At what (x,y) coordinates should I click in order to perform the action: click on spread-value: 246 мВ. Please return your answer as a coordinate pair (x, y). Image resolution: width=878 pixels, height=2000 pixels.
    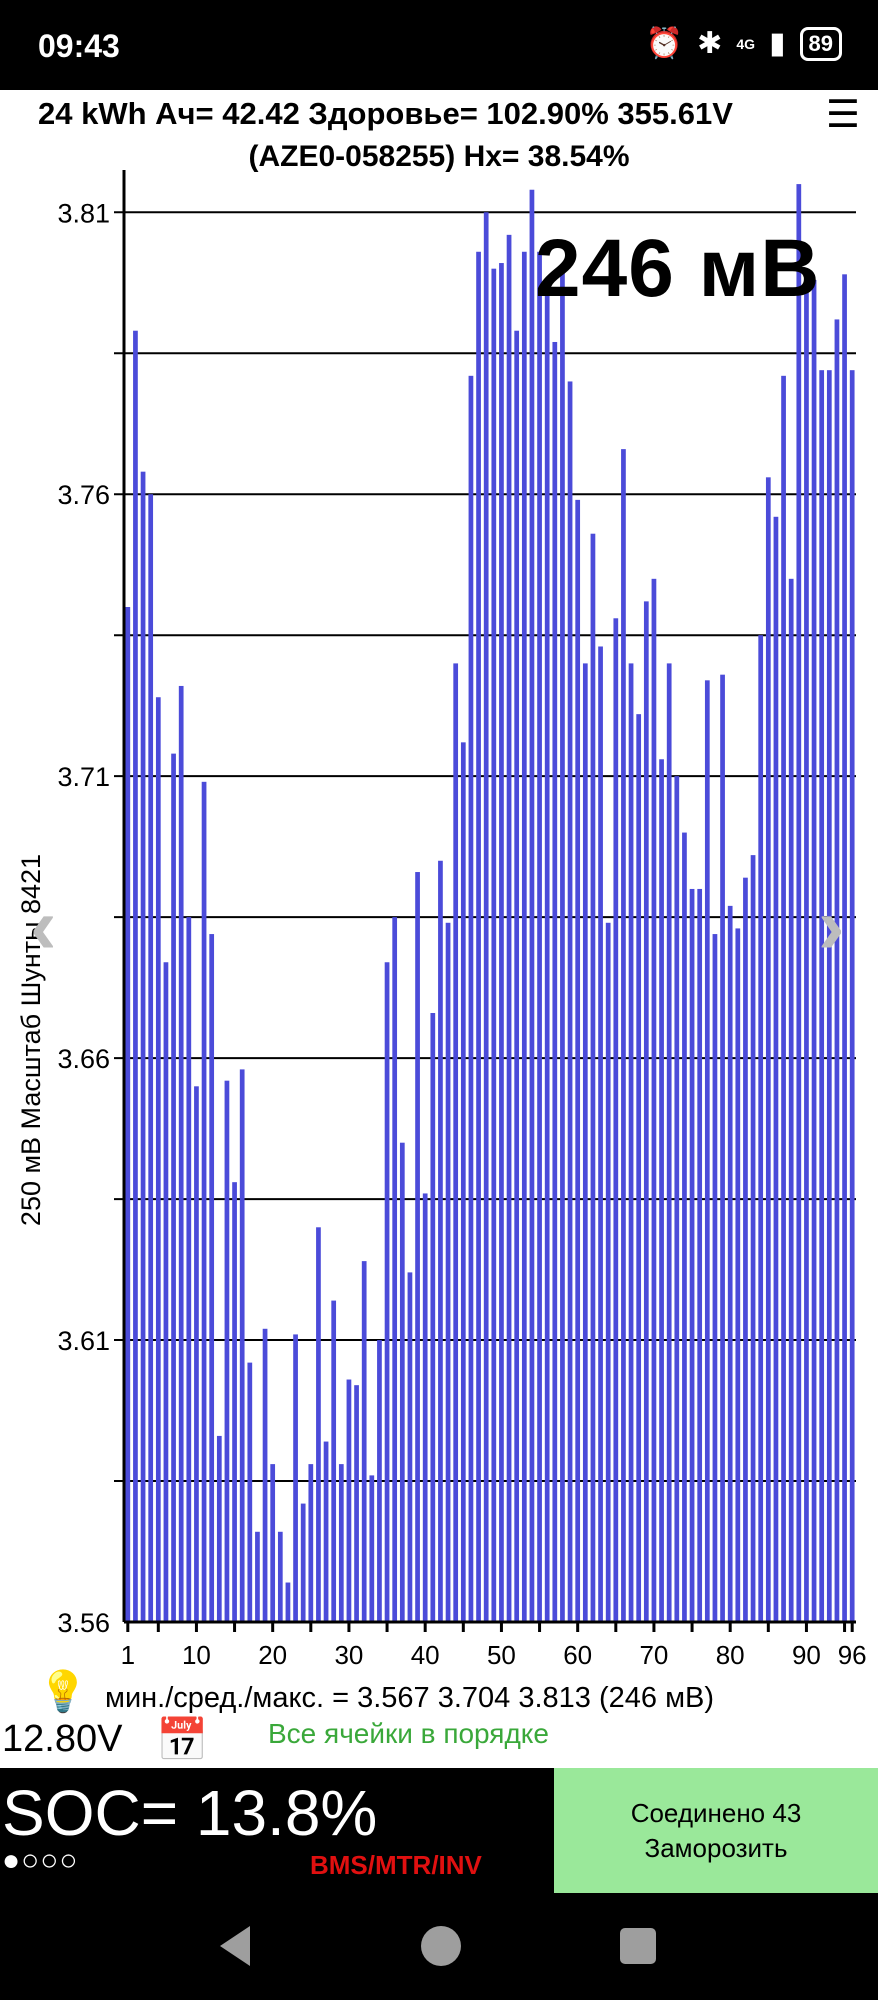
    Looking at the image, I should click on (678, 268).